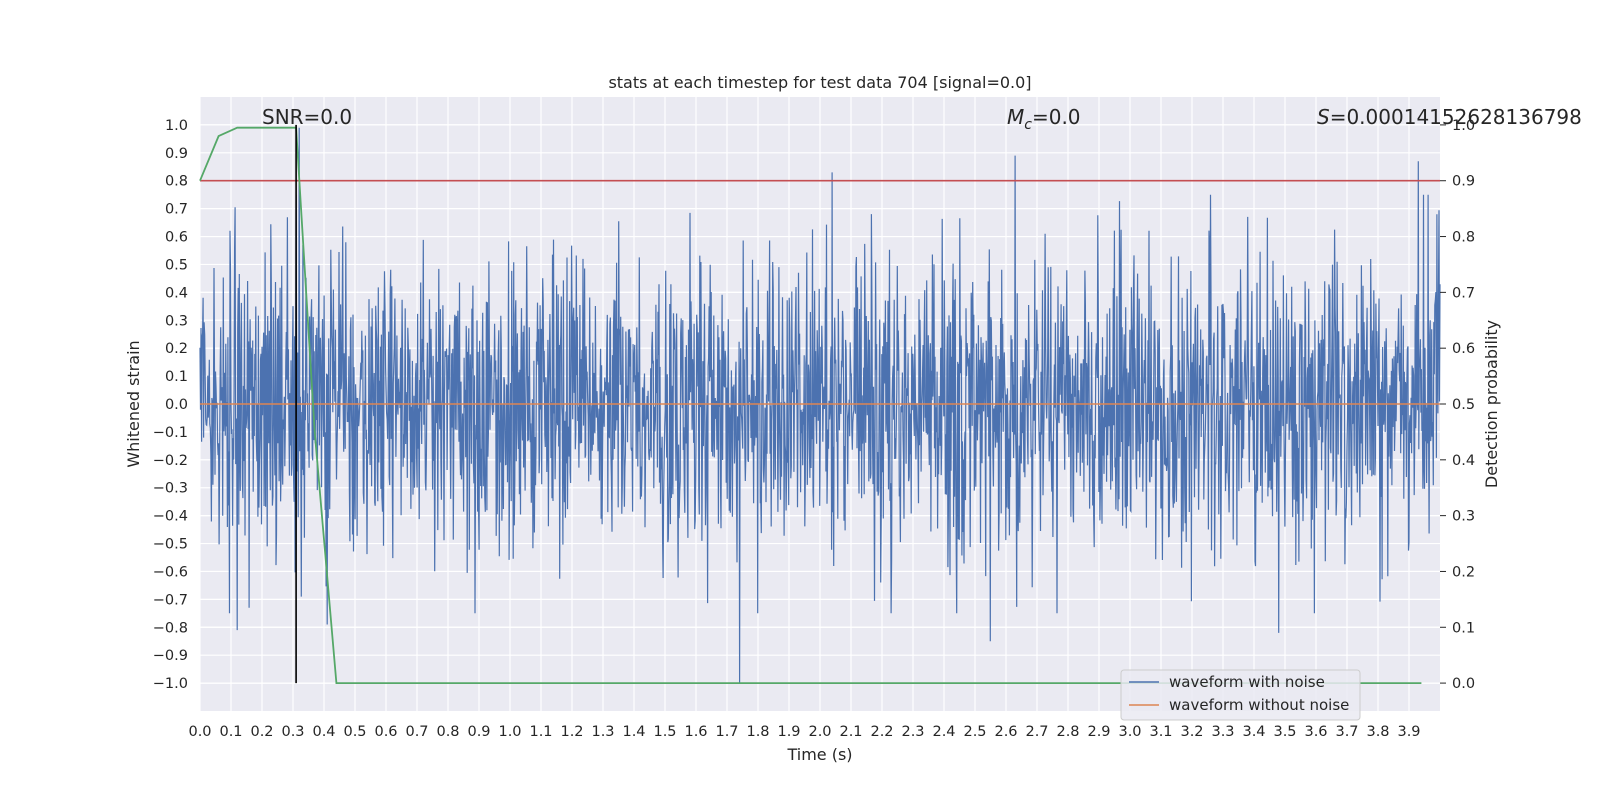  What do you see at coordinates (1259, 705) in the screenshot?
I see `legend-label-clean: waveform without noise` at bounding box center [1259, 705].